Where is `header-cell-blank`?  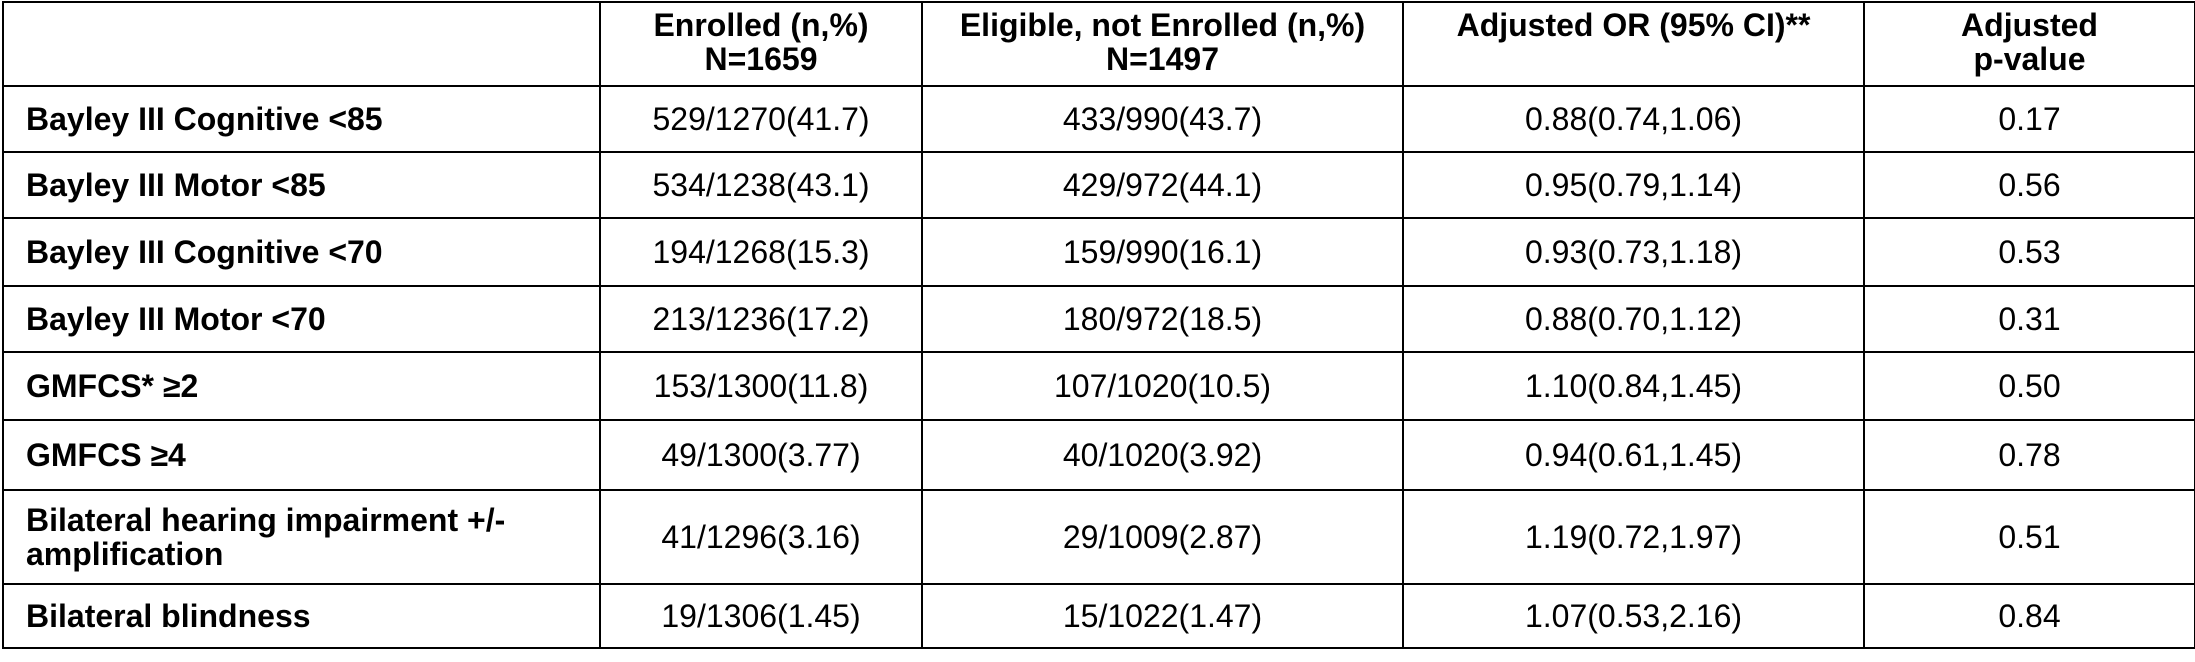 header-cell-blank is located at coordinates (301, 44).